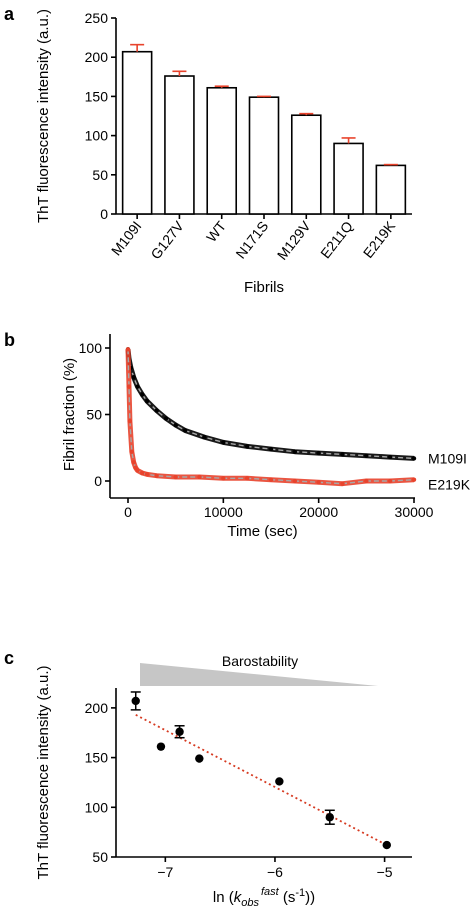 The width and height of the screenshot is (474, 909). I want to click on x-label-suffix: (s, so click(287, 897).